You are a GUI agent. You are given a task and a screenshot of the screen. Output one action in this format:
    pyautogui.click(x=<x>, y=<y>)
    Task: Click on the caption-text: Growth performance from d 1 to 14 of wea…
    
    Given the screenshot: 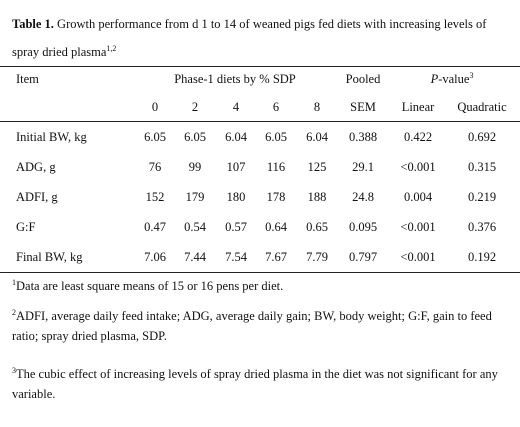 What is the action you would take?
    pyautogui.click(x=249, y=38)
    